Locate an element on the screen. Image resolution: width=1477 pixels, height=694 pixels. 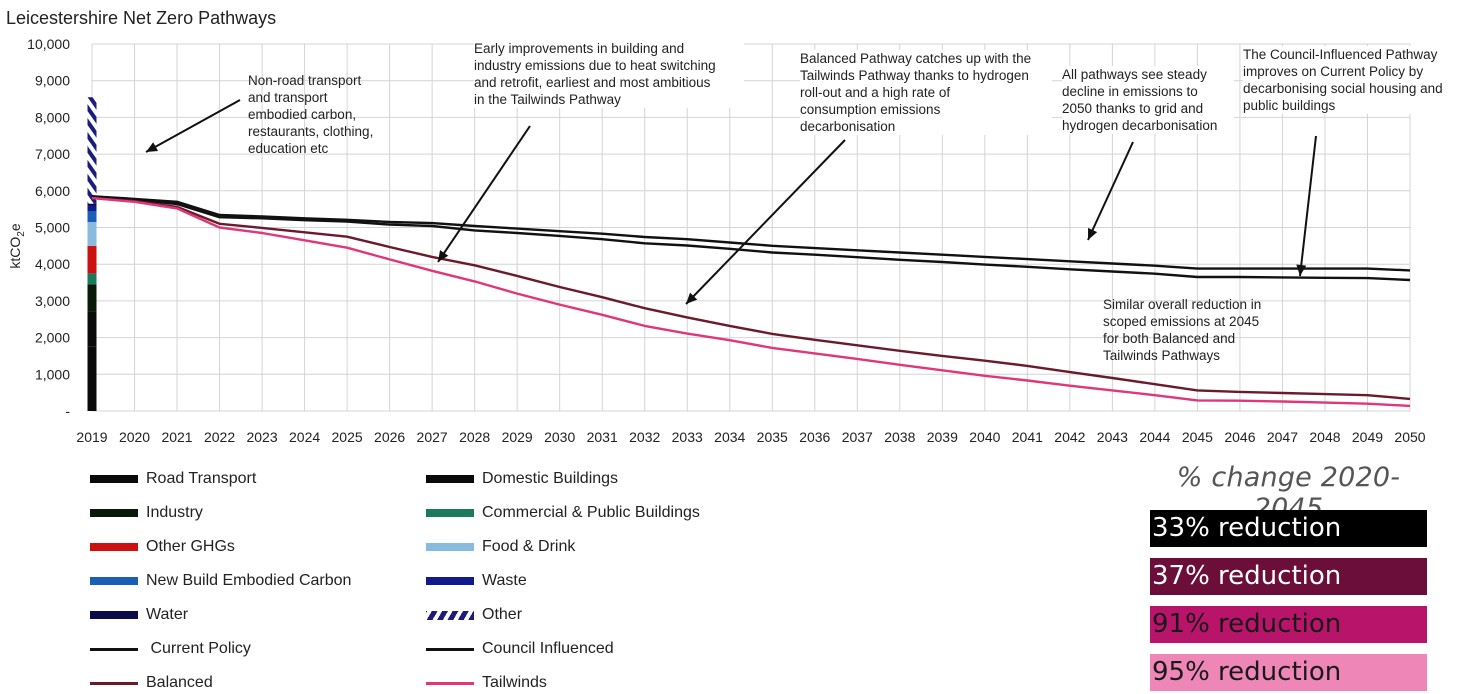
annotation-line: education etc is located at coordinates (288, 148).